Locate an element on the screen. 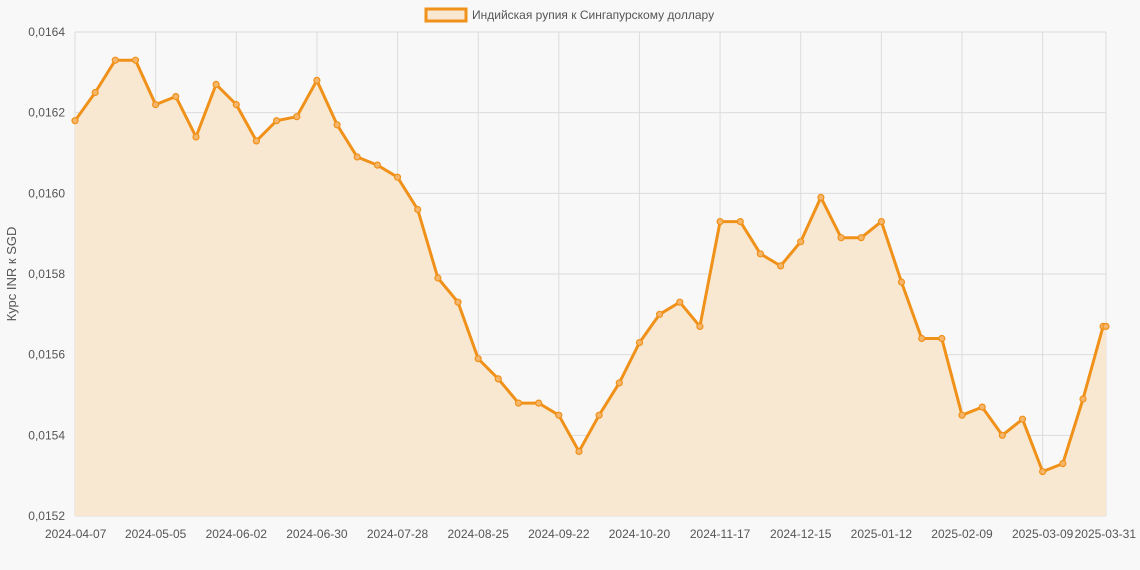  y-axis-title: Курс INR к SGD is located at coordinates (11, 274).